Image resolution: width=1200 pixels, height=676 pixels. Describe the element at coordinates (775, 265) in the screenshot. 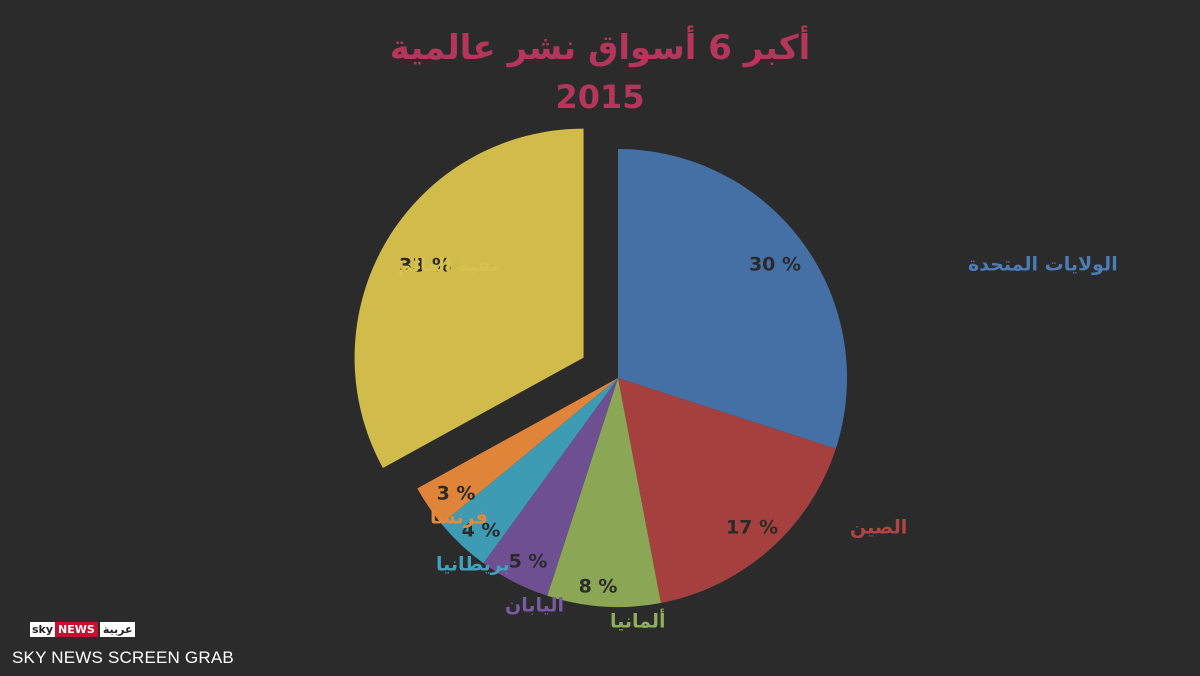

I see `slice-value-label: 30 %` at that location.